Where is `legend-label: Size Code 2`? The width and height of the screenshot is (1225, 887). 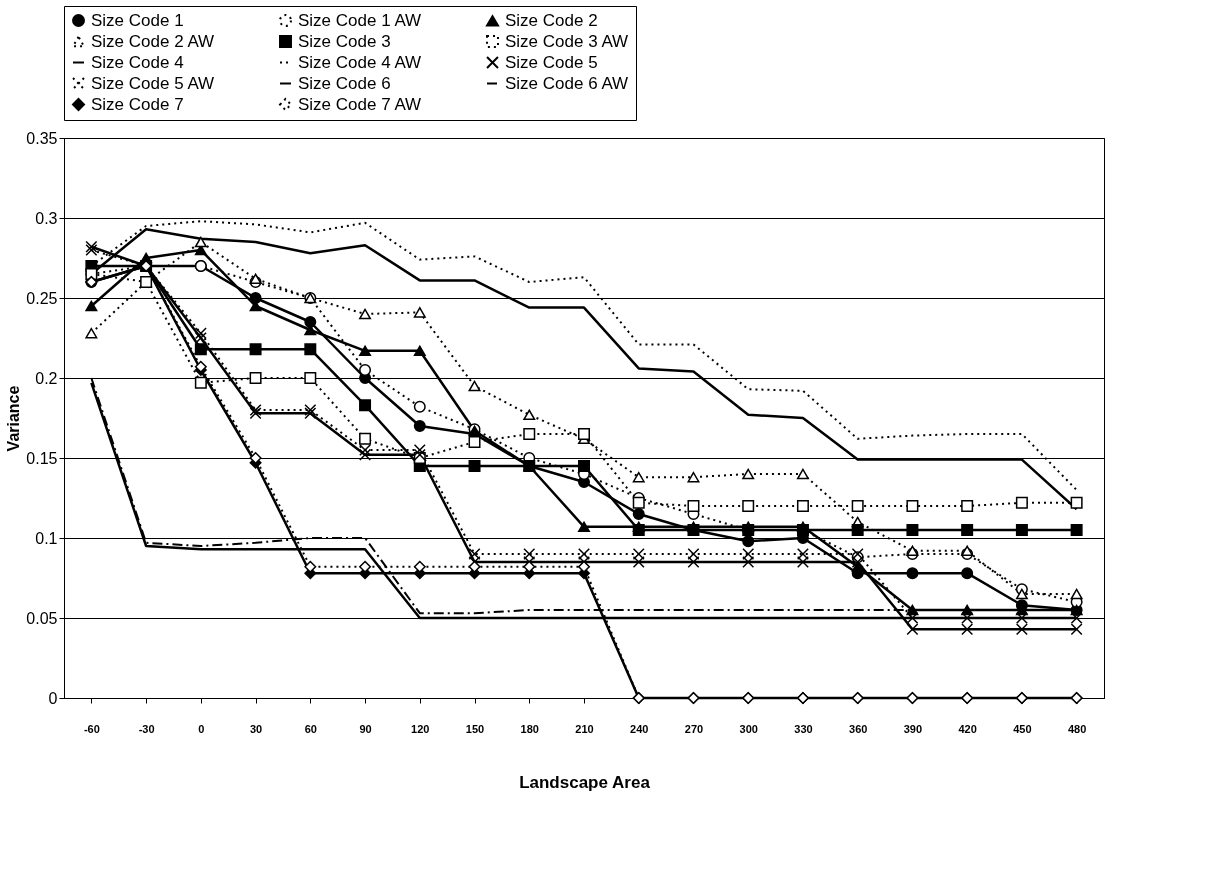
legend-label: Size Code 2 is located at coordinates (551, 20).